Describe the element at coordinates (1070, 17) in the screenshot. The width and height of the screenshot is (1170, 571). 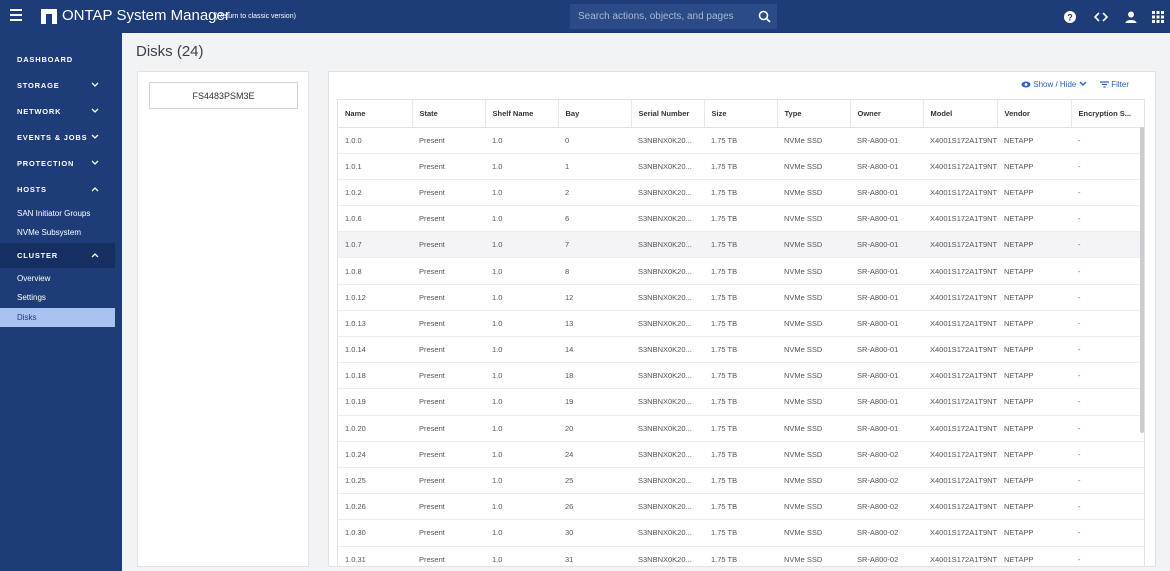
I see `help-icon: ?` at that location.